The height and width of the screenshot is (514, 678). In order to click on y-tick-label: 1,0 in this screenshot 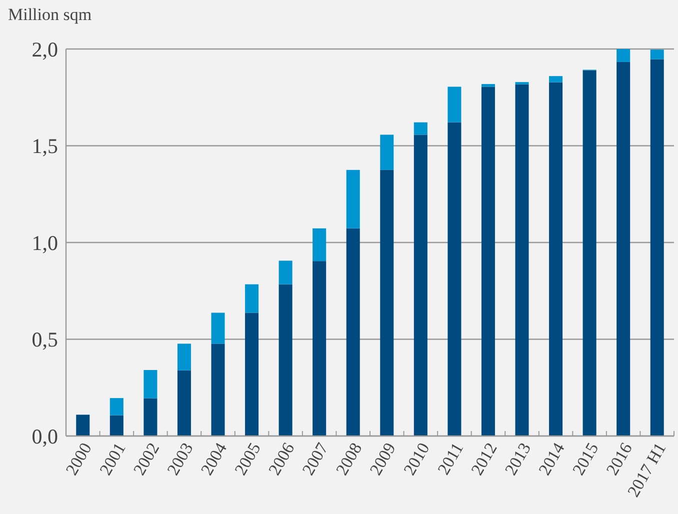, I will do `click(45, 242)`.